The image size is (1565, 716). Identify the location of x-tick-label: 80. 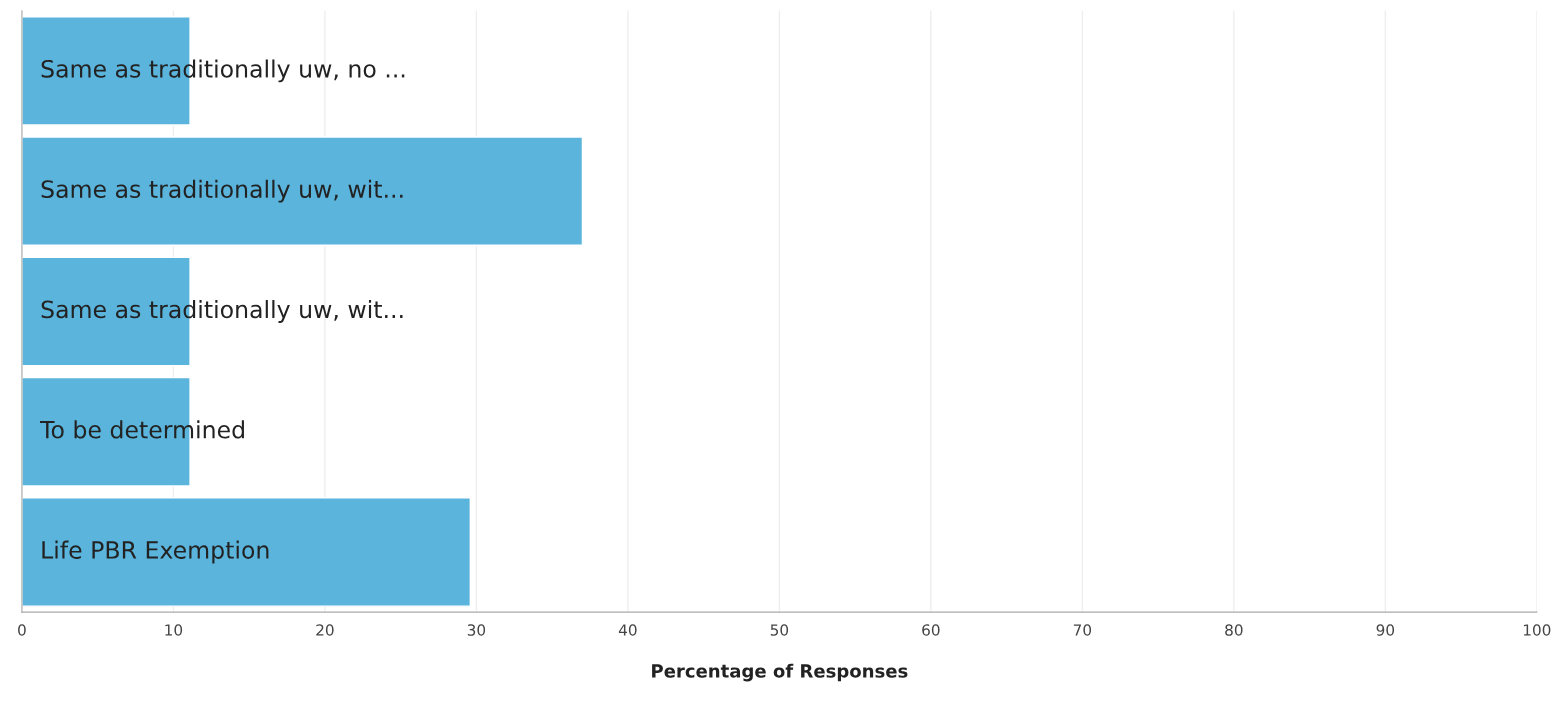
(1234, 630).